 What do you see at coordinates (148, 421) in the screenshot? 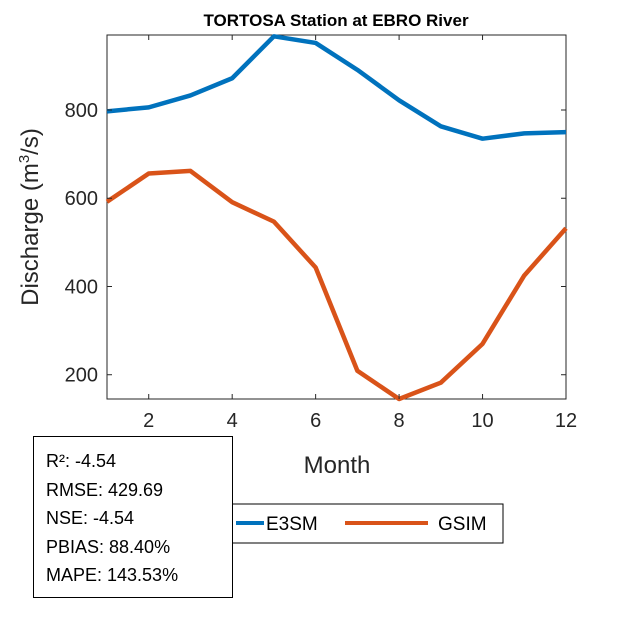
I see `x-tick-label: 2` at bounding box center [148, 421].